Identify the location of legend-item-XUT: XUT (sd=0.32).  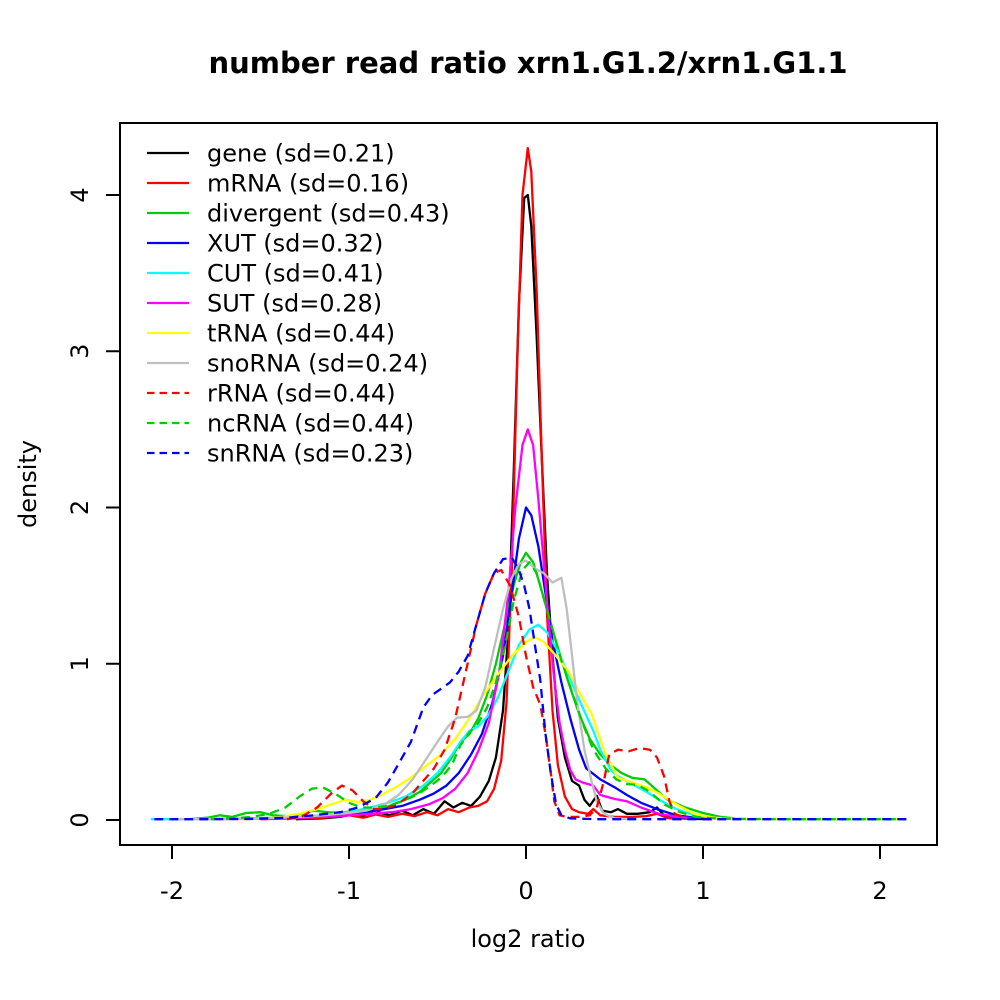
(265, 244).